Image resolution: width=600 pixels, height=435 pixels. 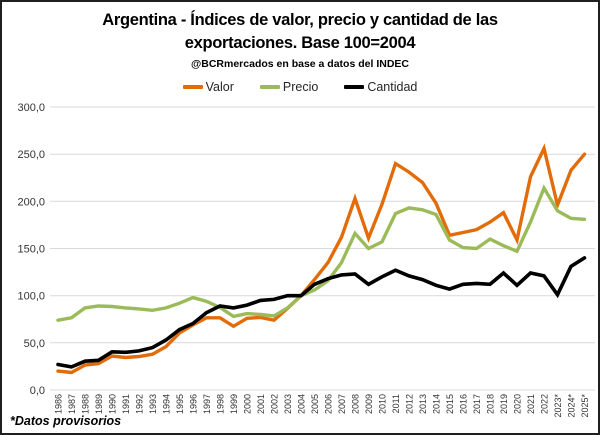 What do you see at coordinates (31, 250) in the screenshot?
I see `y-axis-label: 150,0` at bounding box center [31, 250].